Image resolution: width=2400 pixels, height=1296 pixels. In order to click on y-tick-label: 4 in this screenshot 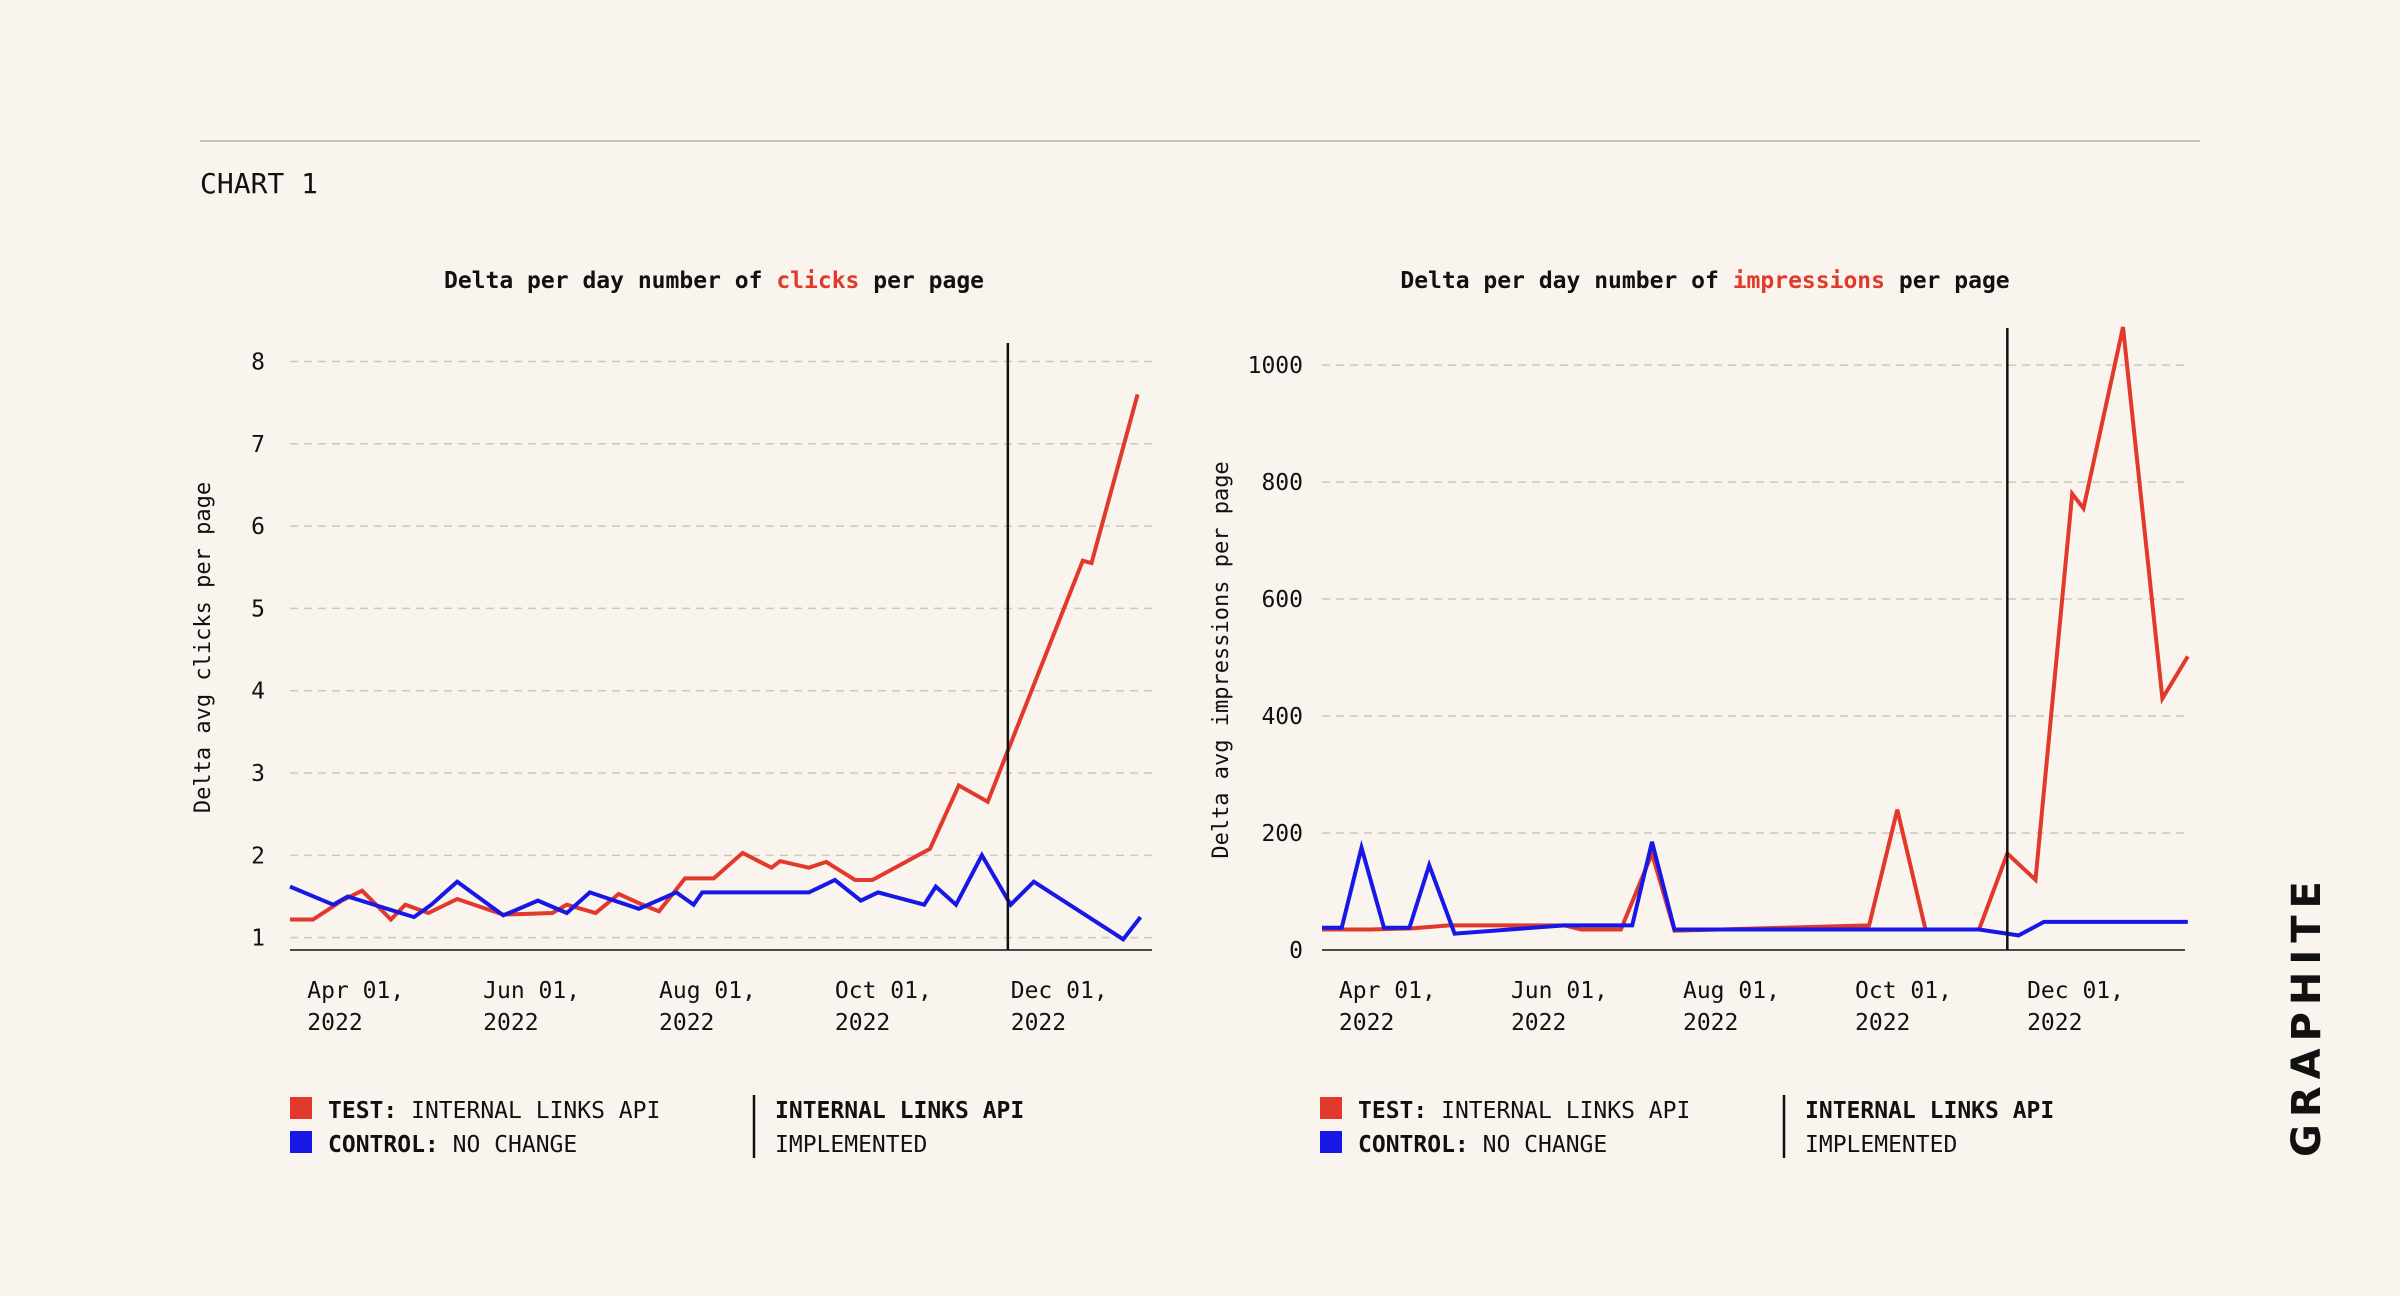, I will do `click(258, 692)`.